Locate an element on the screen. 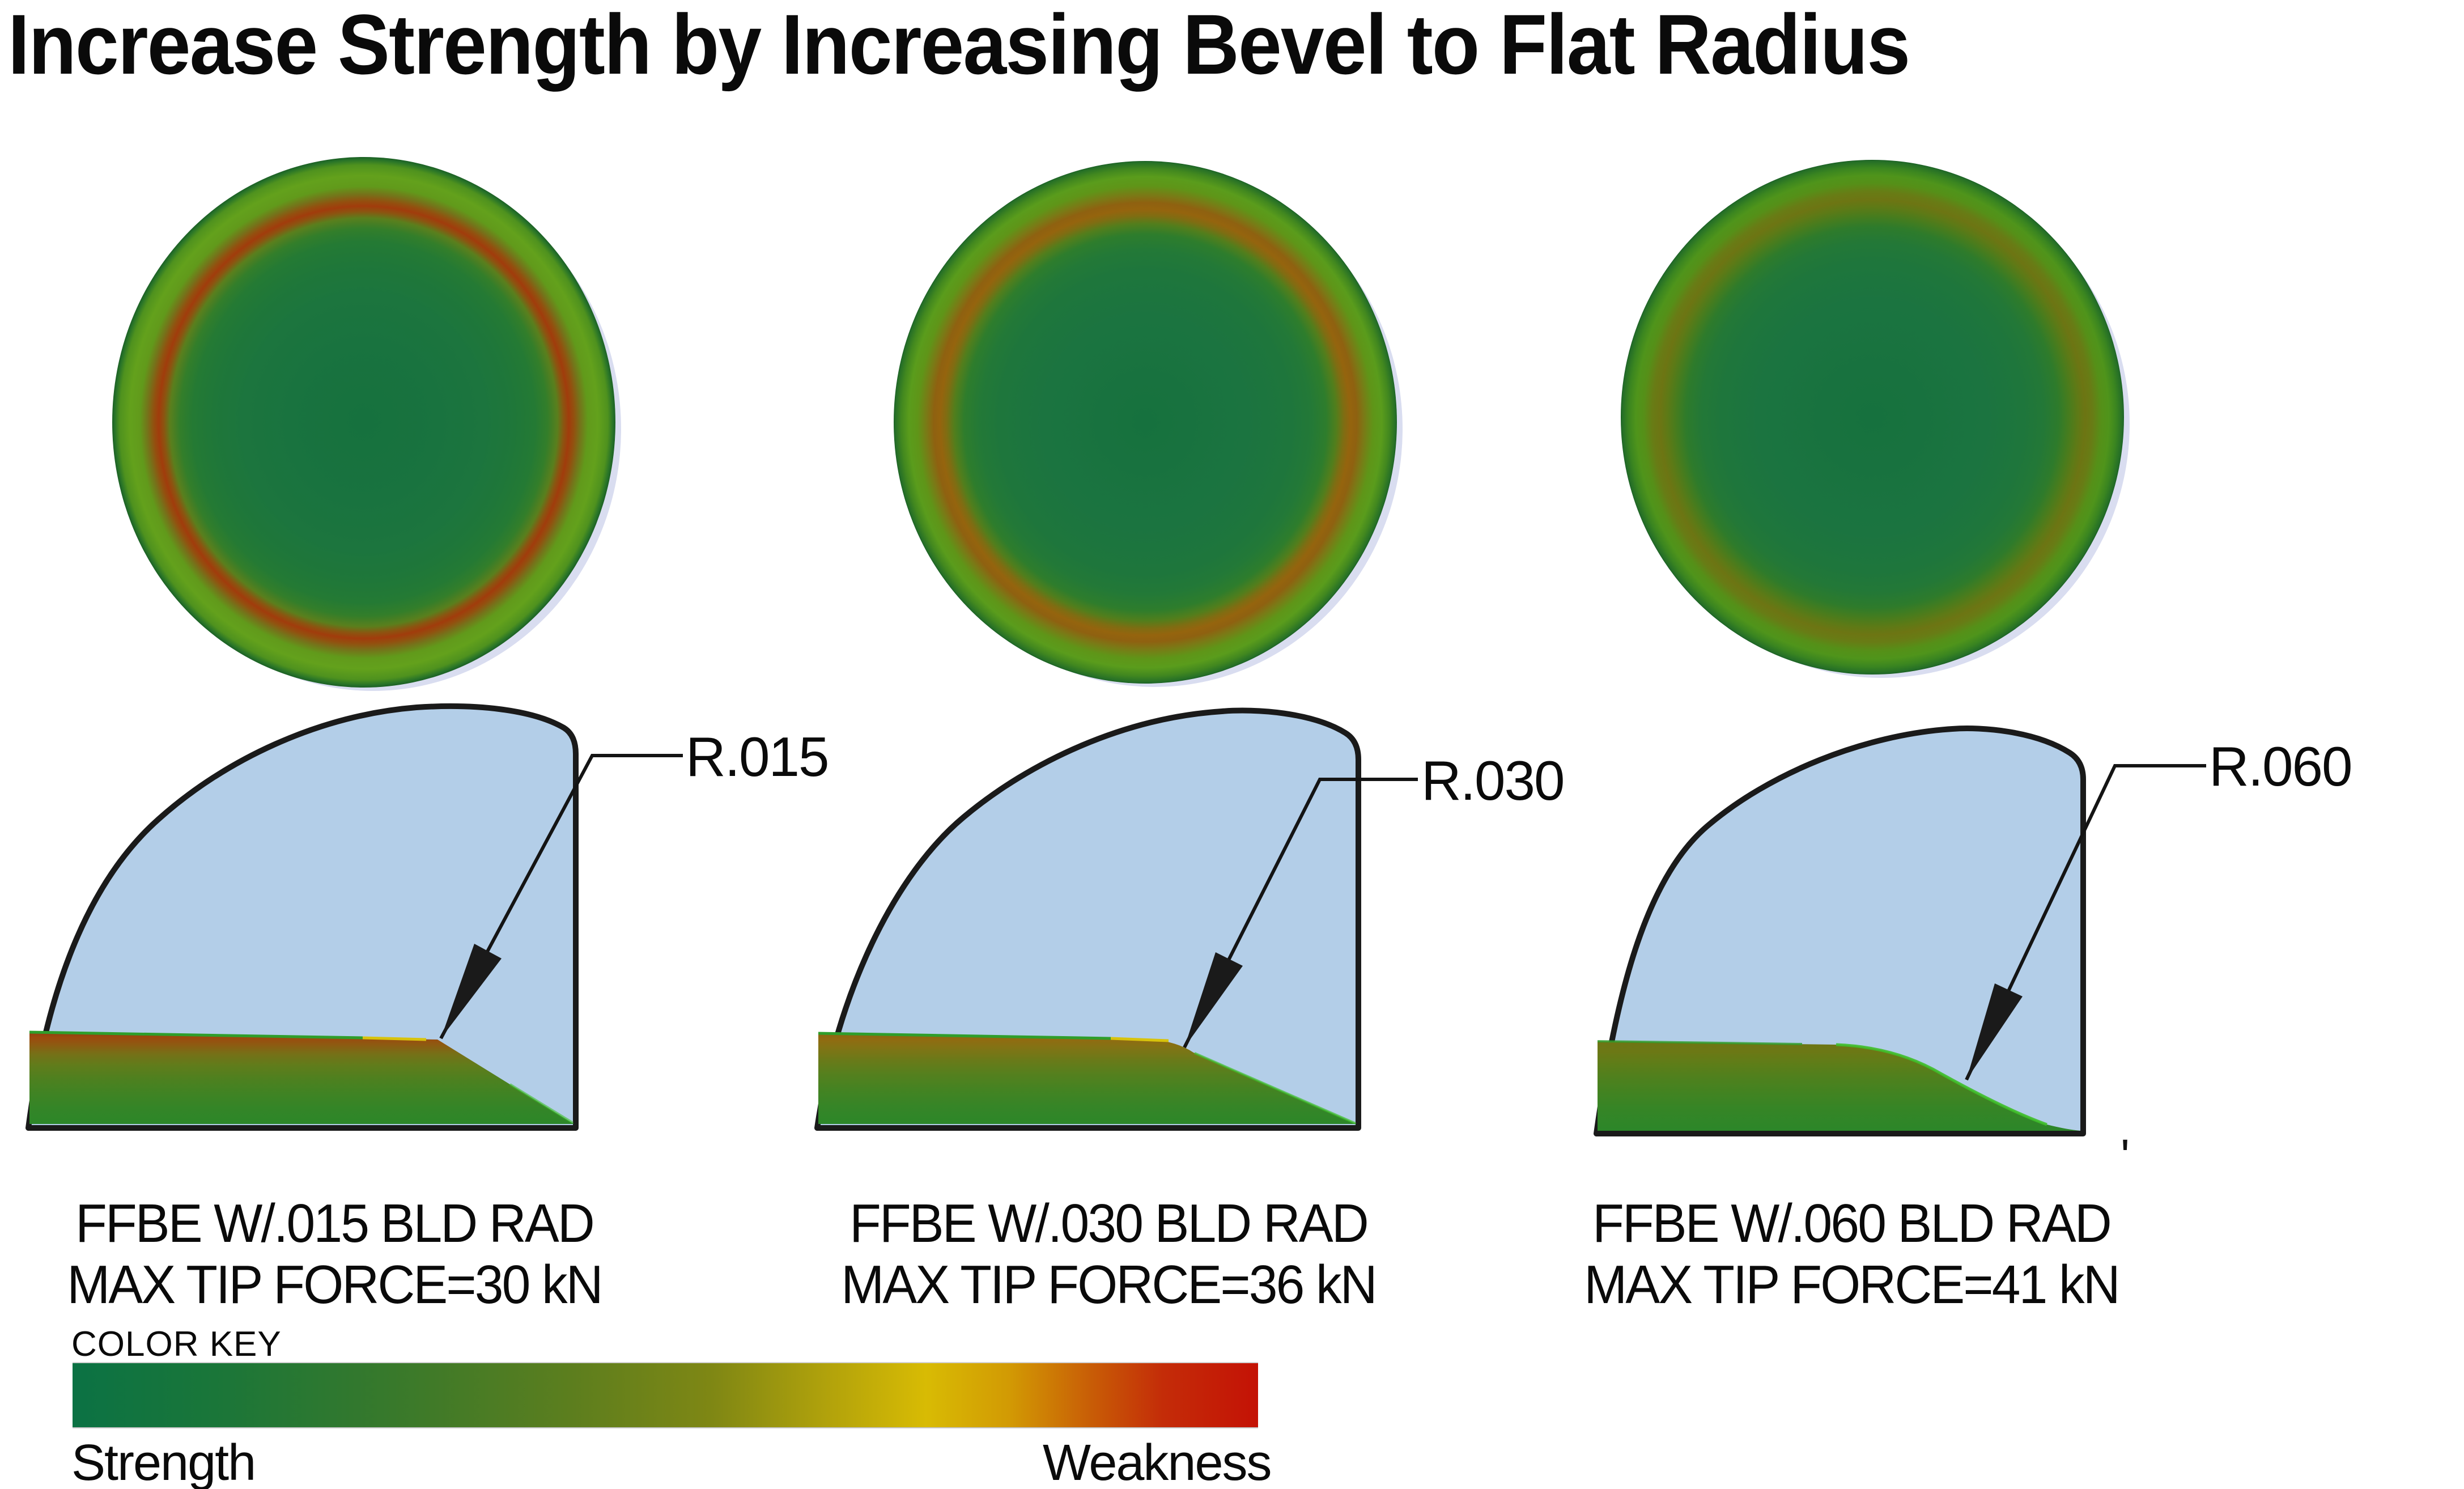 This screenshot has height=1489, width=2464. stress-band-030-bevel-edge is located at coordinates (1275, 1088).